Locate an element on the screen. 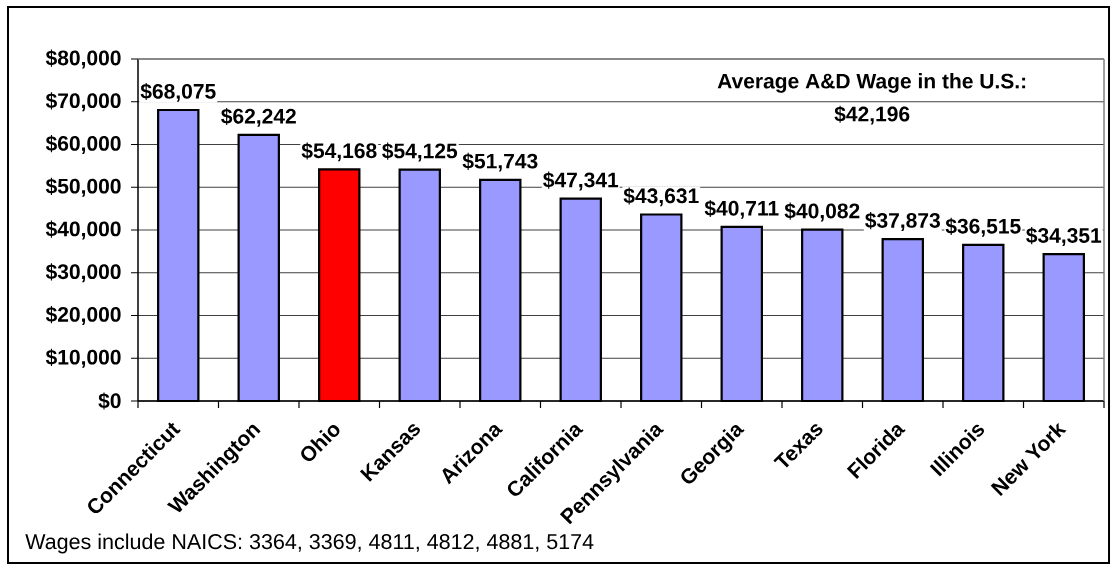 The width and height of the screenshot is (1116, 569). y-tick-label: $70,000 is located at coordinates (83, 102).